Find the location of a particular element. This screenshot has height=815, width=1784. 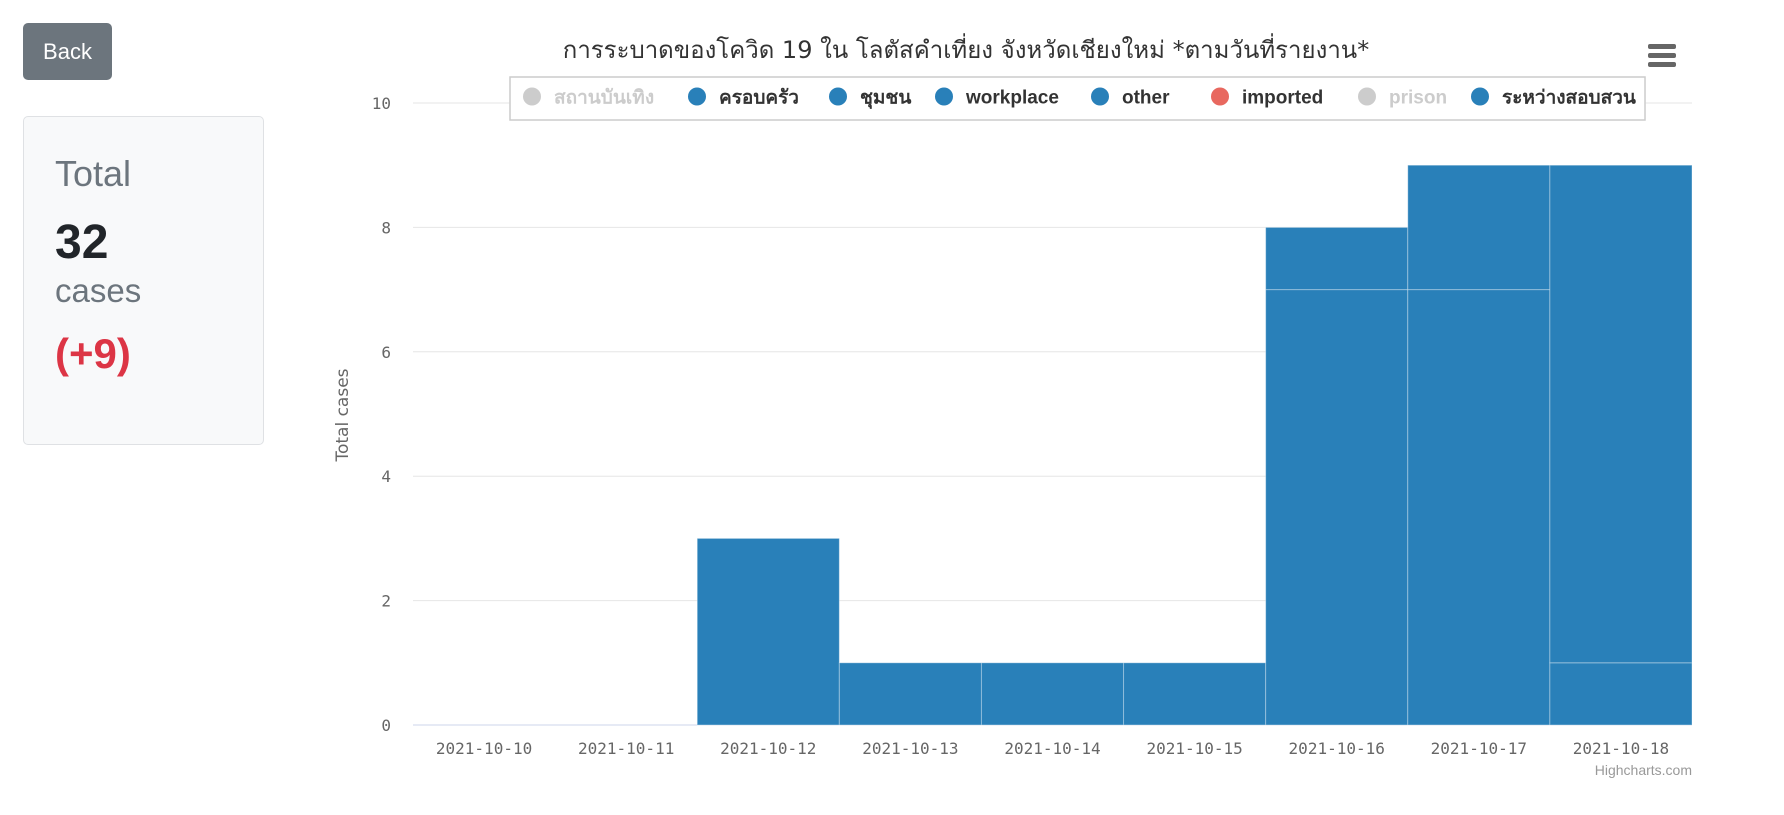

y-tick-label: 4 is located at coordinates (386, 476).